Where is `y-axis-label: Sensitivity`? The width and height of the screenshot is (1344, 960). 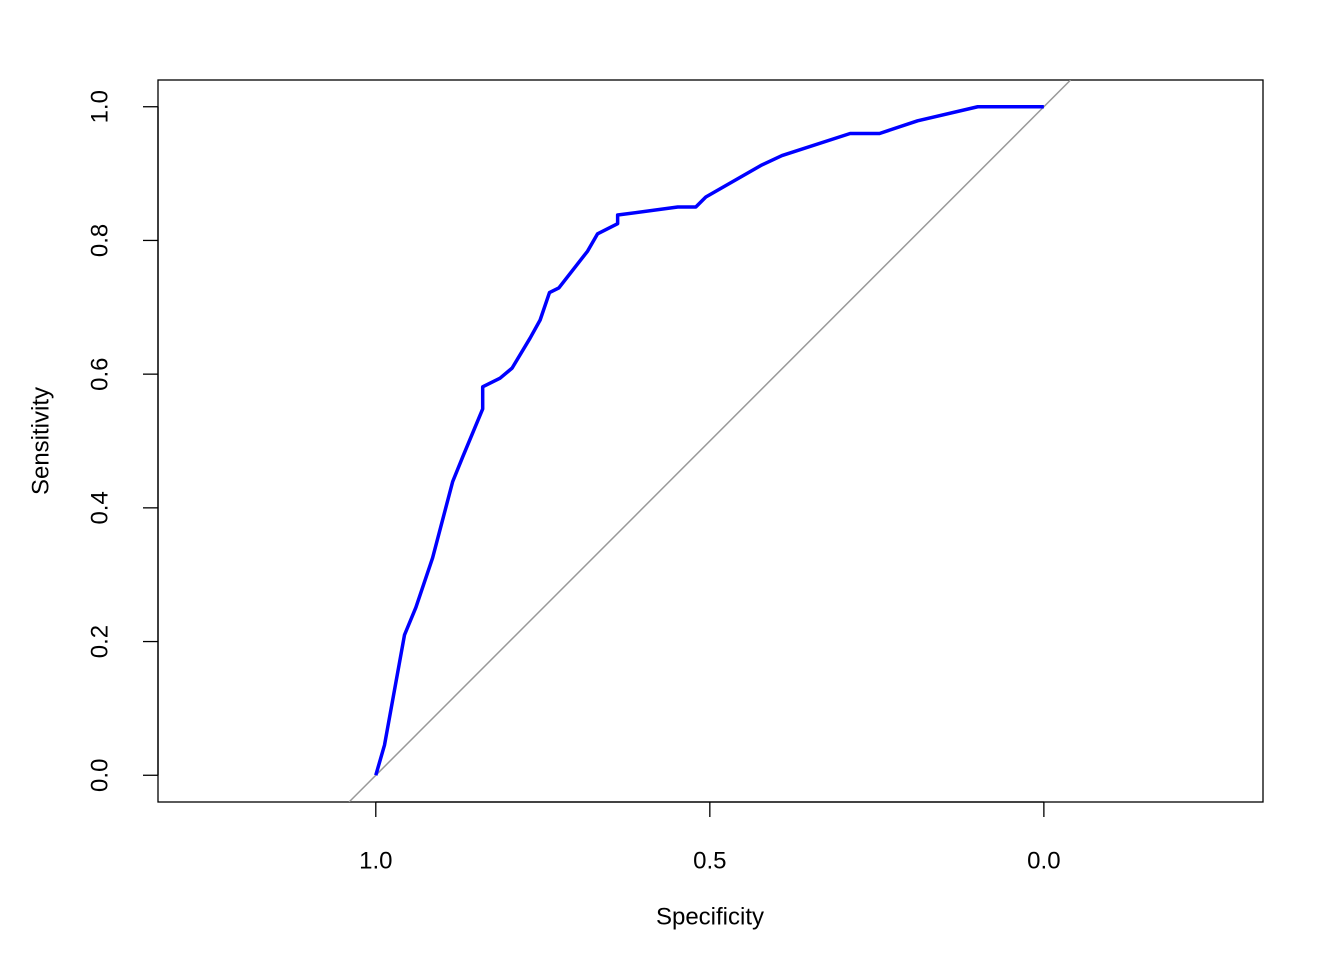
y-axis-label: Sensitivity is located at coordinates (40, 441).